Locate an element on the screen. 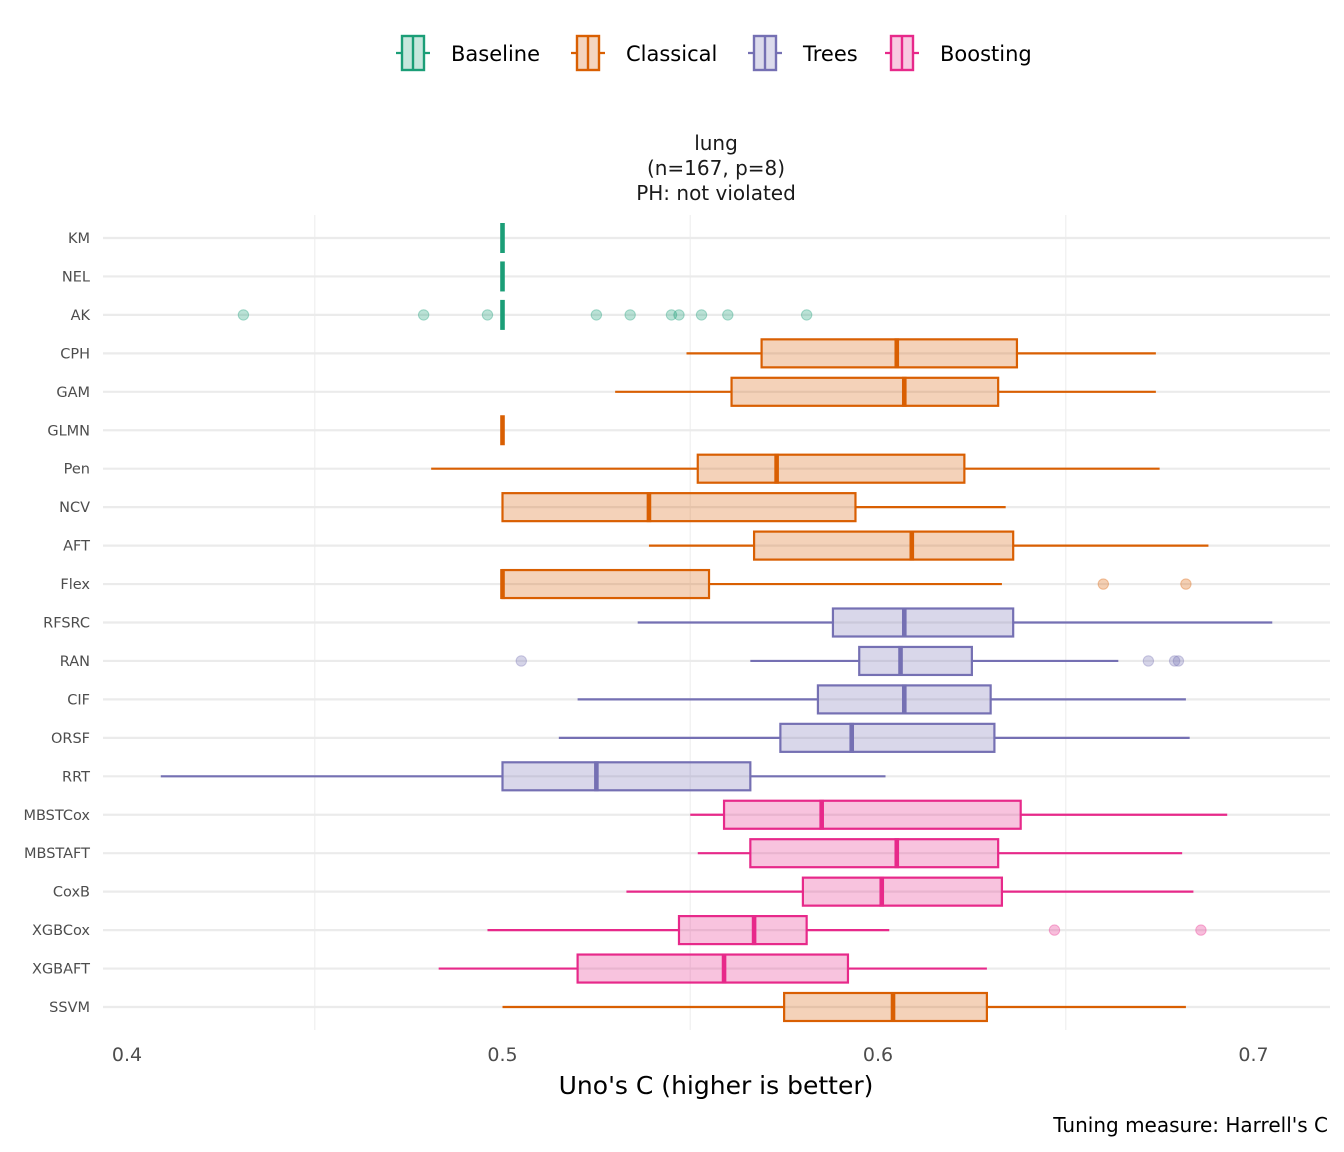  legend-label-trees: Trees is located at coordinates (830, 54).